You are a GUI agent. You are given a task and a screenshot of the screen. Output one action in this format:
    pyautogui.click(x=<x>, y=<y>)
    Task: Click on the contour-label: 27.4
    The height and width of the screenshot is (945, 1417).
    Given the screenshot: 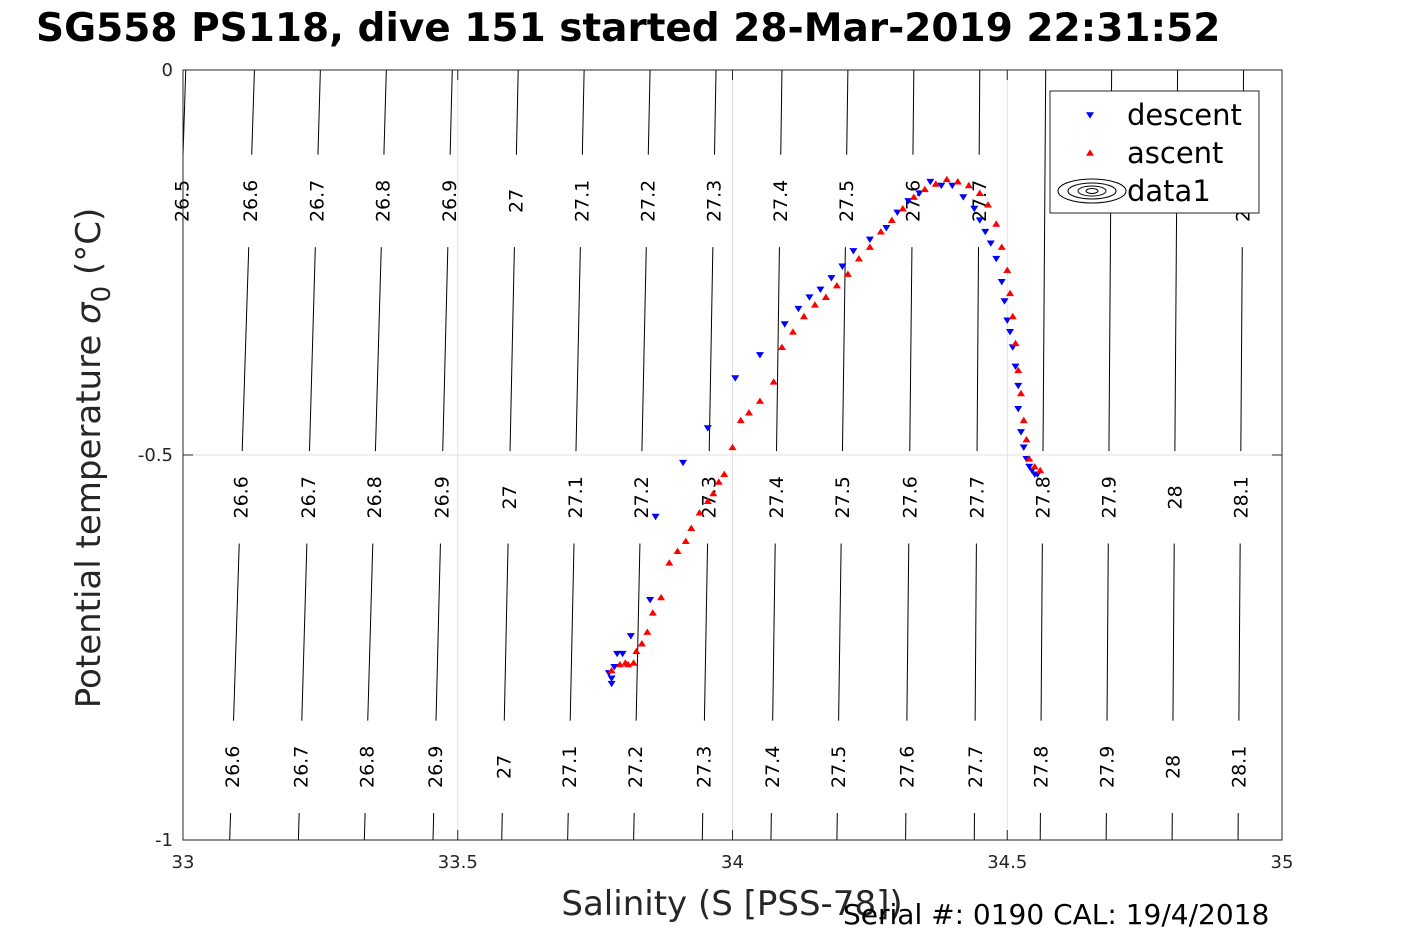 What is the action you would take?
    pyautogui.click(x=773, y=767)
    